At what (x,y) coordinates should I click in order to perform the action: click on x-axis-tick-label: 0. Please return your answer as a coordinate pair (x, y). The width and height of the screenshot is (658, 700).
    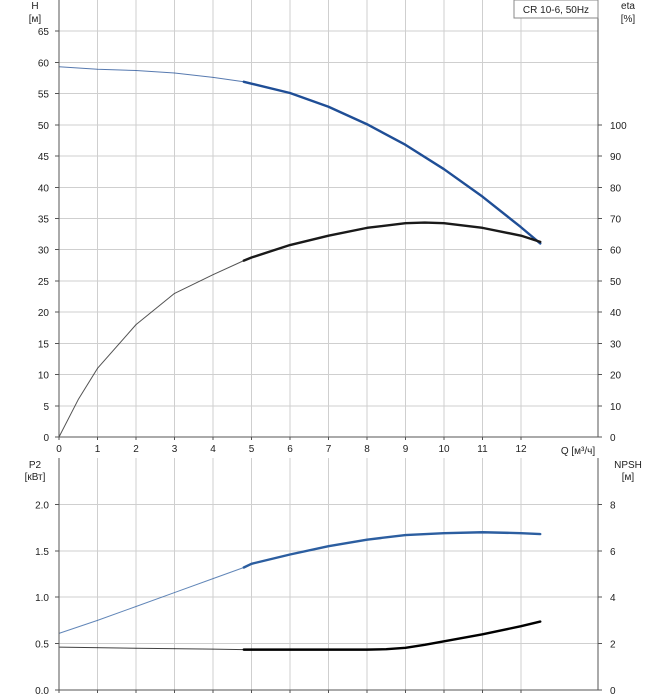
    Looking at the image, I should click on (59, 449).